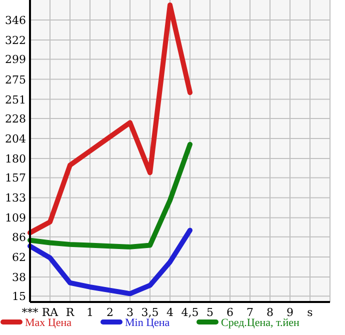 This screenshot has width=345, height=335. Describe the element at coordinates (30, 312) in the screenshot. I see `x-tick-label: ***` at that location.